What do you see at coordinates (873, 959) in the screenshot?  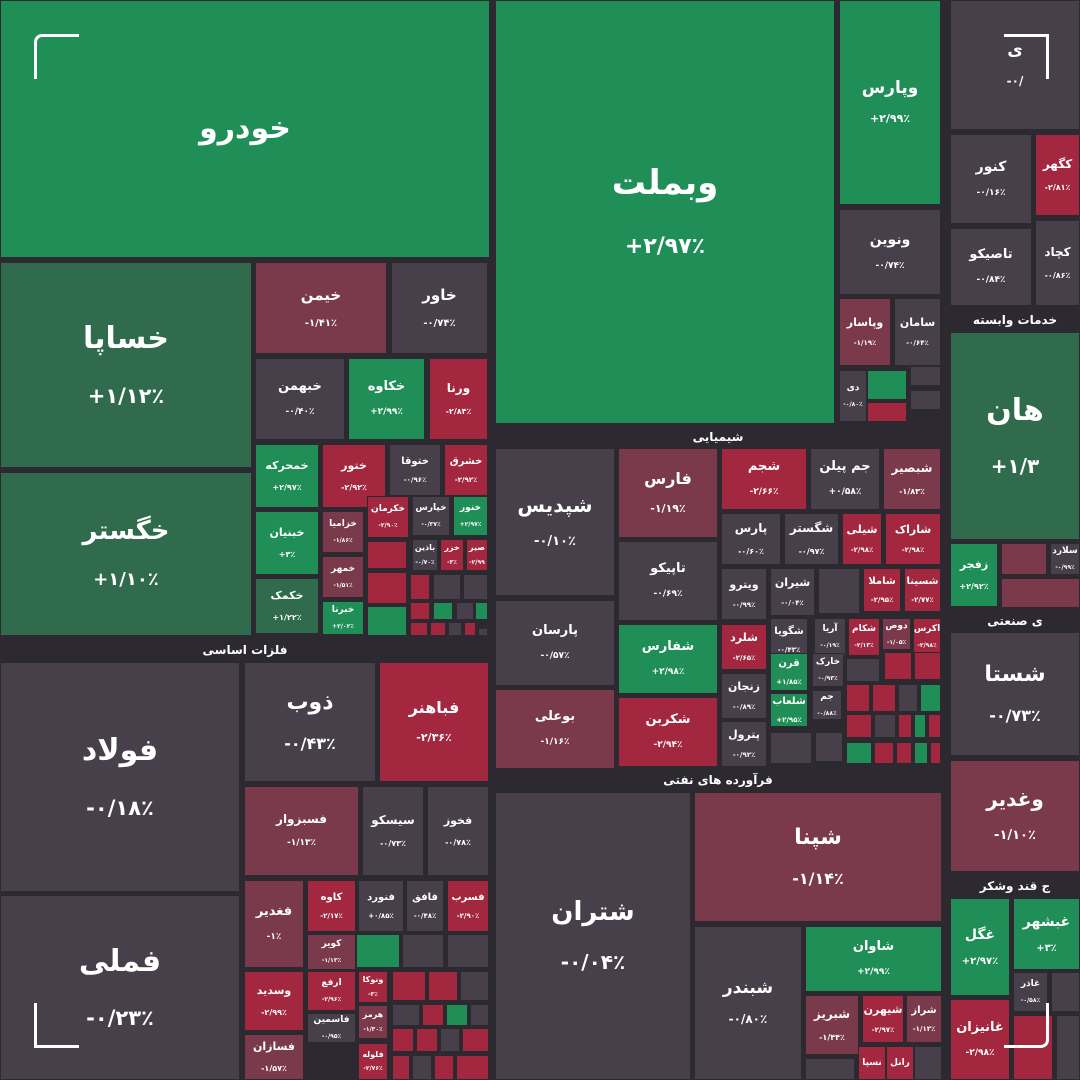 I see `treemap-tile: شاوان +۲/۹۹٪` at bounding box center [873, 959].